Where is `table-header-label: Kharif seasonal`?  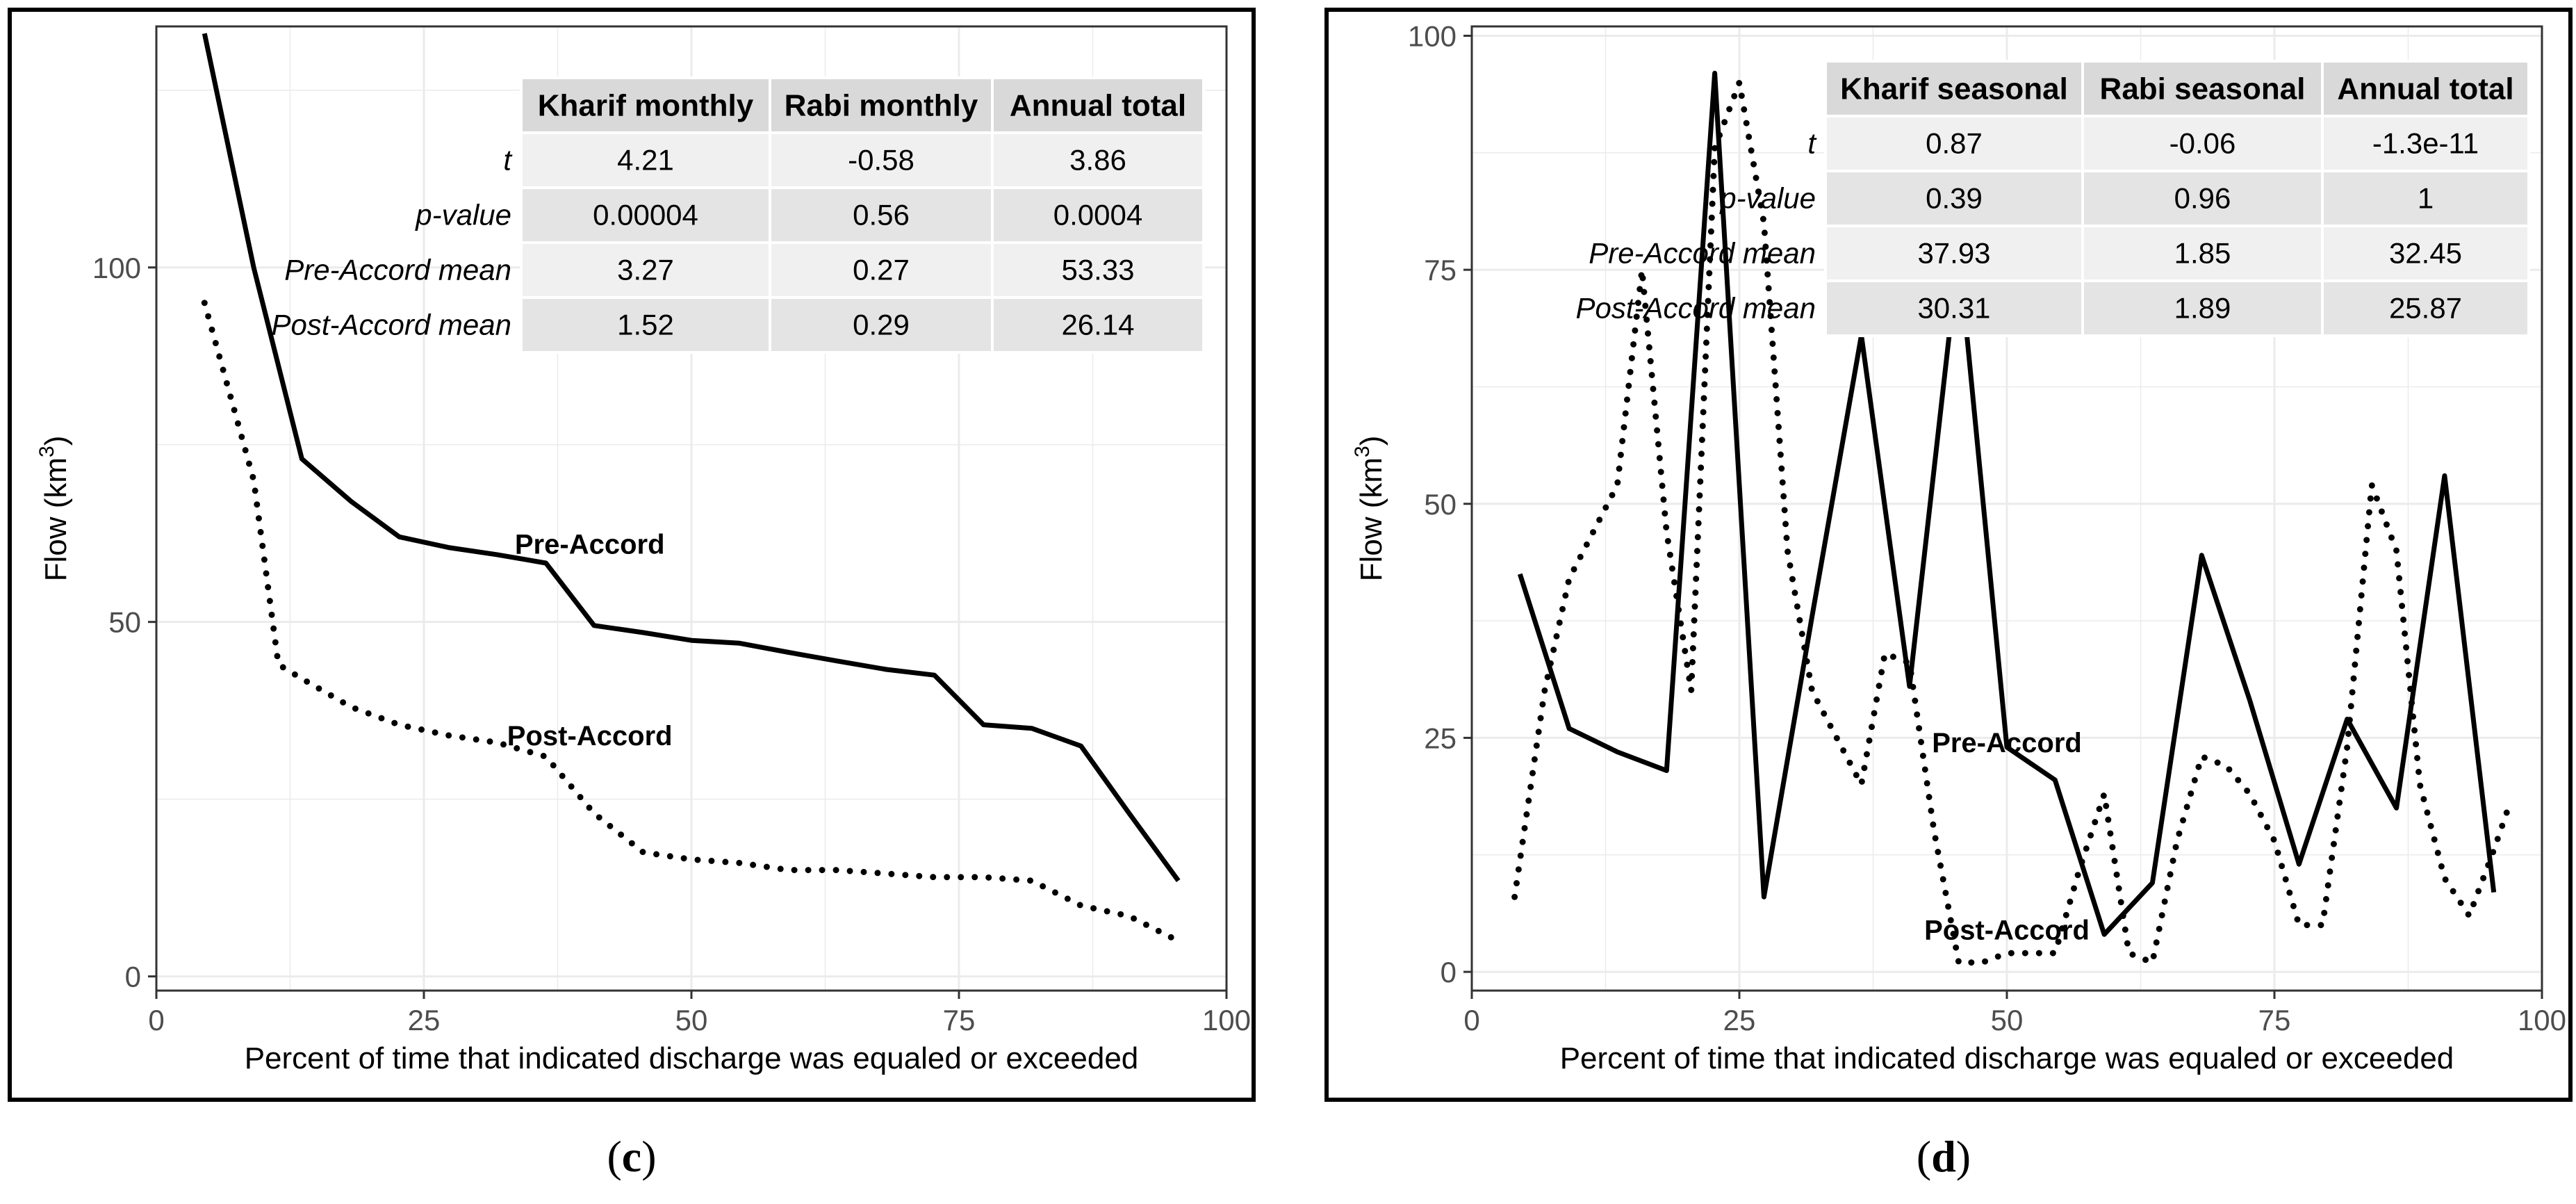 table-header-label: Kharif seasonal is located at coordinates (1954, 89).